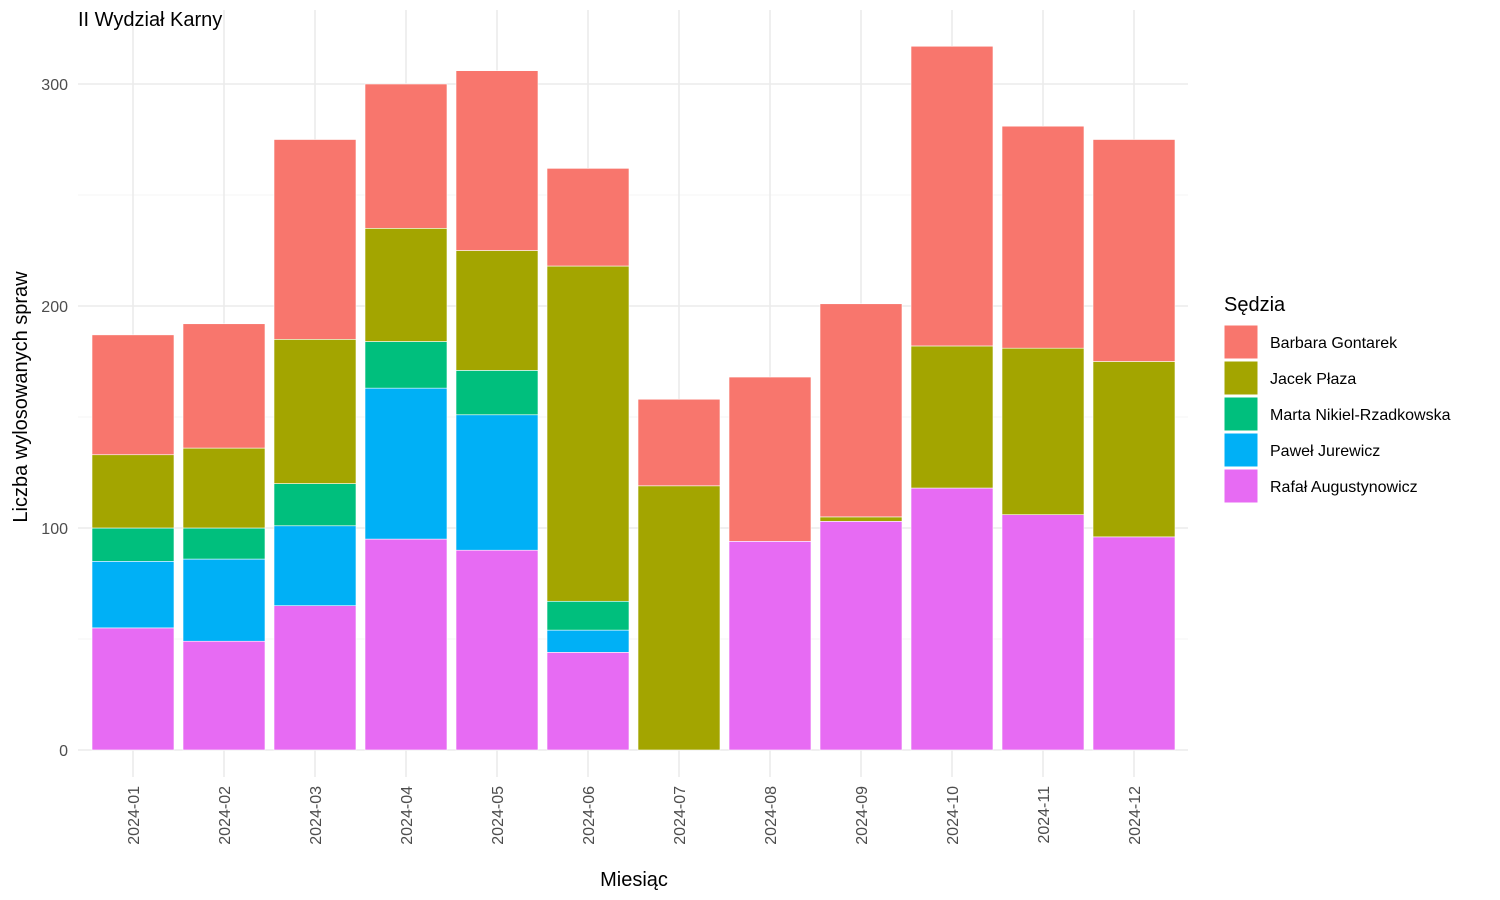 This screenshot has width=1500, height=900. What do you see at coordinates (498, 815) in the screenshot?
I see `x-tick-label: 2024-05` at bounding box center [498, 815].